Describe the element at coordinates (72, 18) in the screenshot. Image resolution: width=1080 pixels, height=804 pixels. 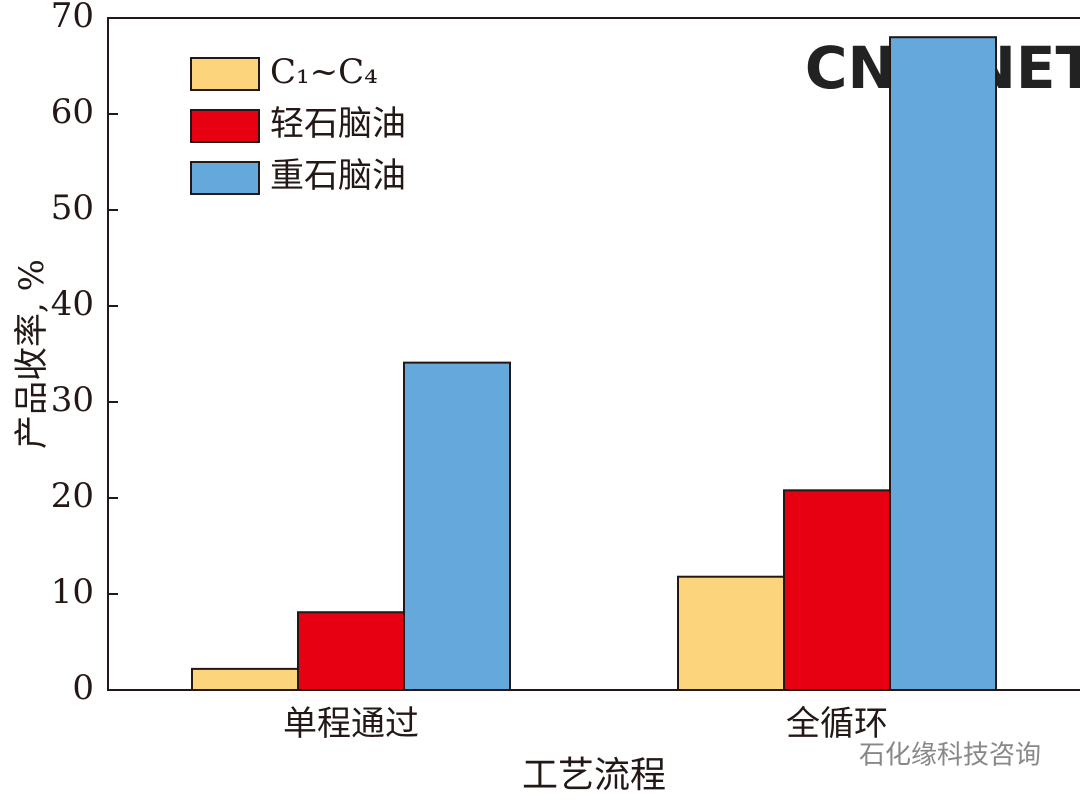
I see `y-tick-label: 70` at that location.